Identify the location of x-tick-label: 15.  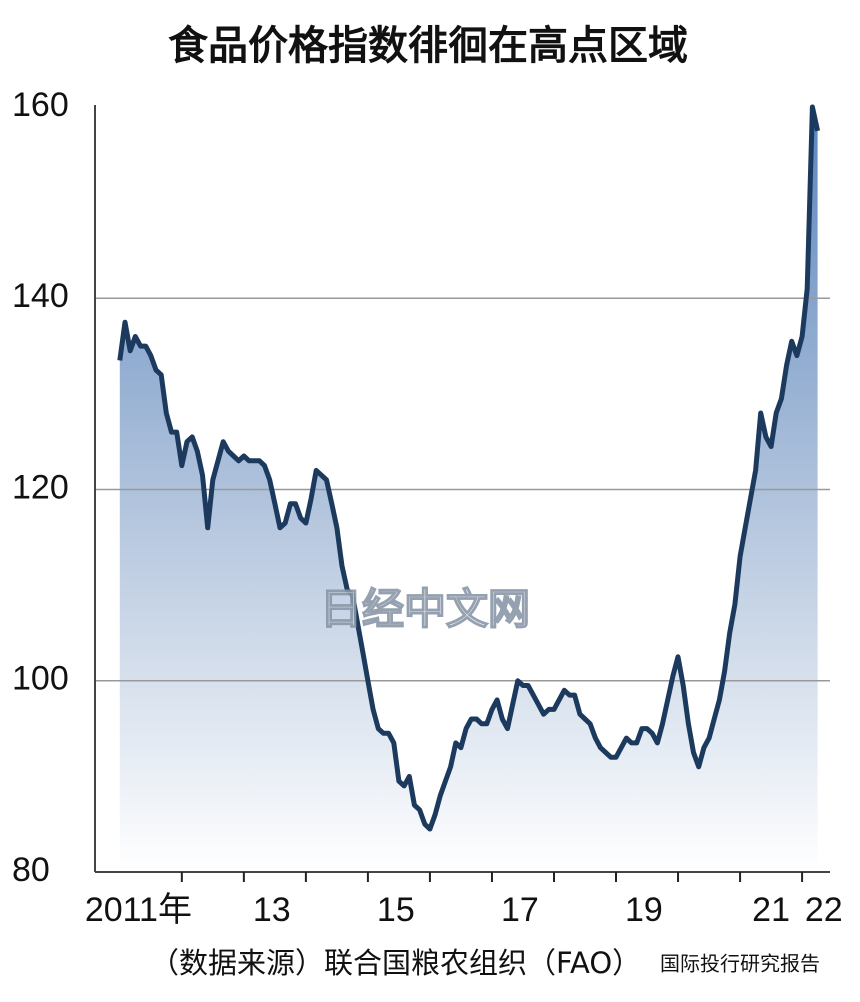
(396, 910).